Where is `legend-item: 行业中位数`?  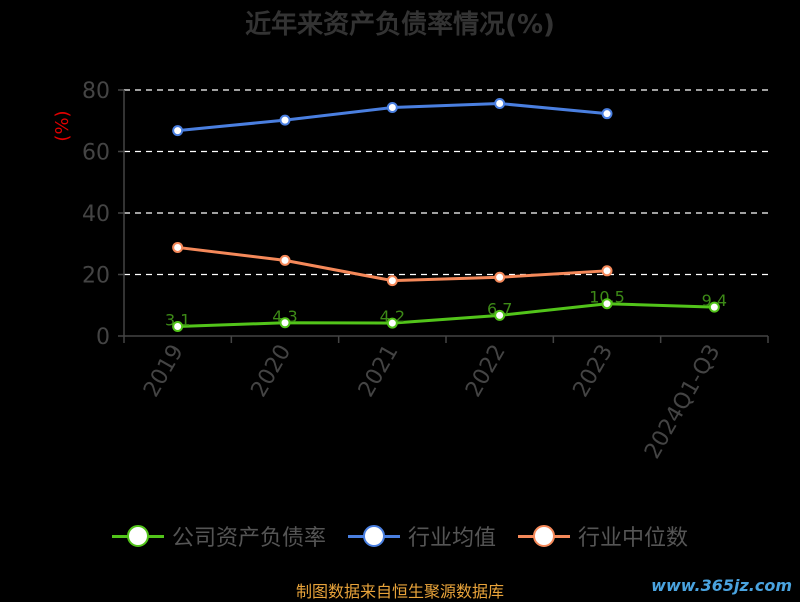 legend-item: 行业中位数 is located at coordinates (603, 536).